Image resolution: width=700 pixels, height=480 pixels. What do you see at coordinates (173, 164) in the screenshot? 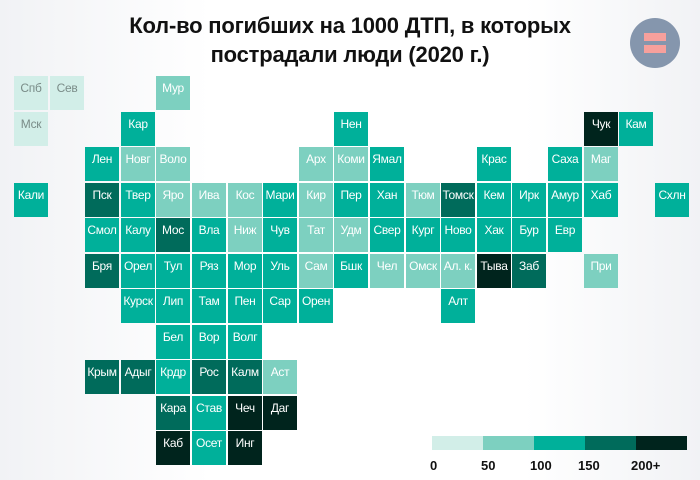
I see `region-tile: Воло` at bounding box center [173, 164].